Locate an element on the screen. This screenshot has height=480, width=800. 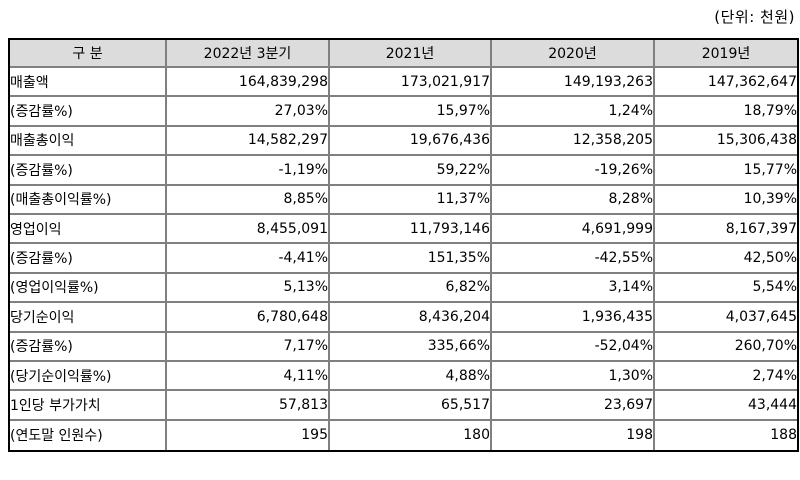
value-cell: 8,455,091 is located at coordinates (248, 229).